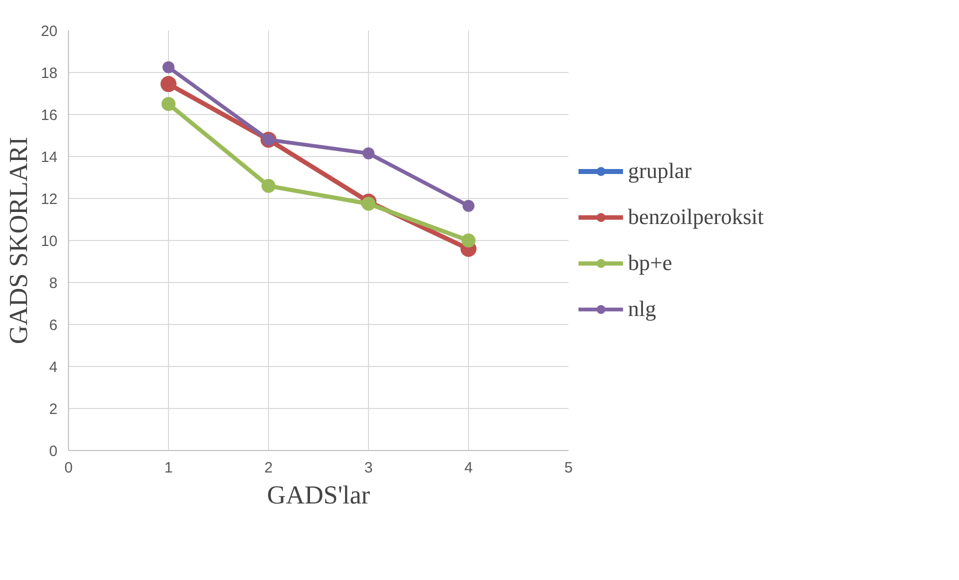  I want to click on y-tick-label: 8, so click(53, 283).